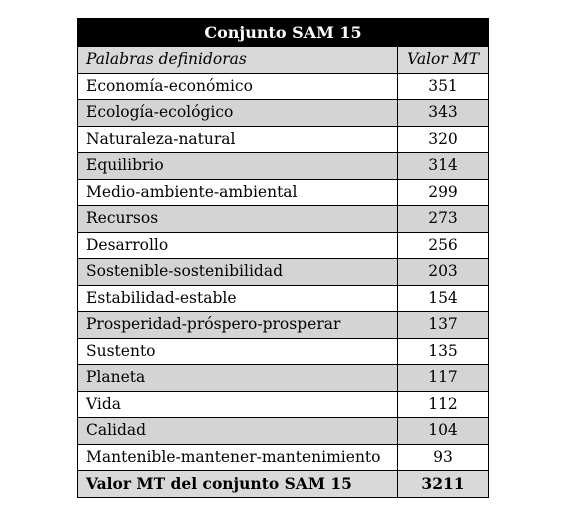 Image resolution: width=567 pixels, height=512 pixels. What do you see at coordinates (237, 325) in the screenshot?
I see `row-word: Prosperidad-próspero-prosperar` at bounding box center [237, 325].